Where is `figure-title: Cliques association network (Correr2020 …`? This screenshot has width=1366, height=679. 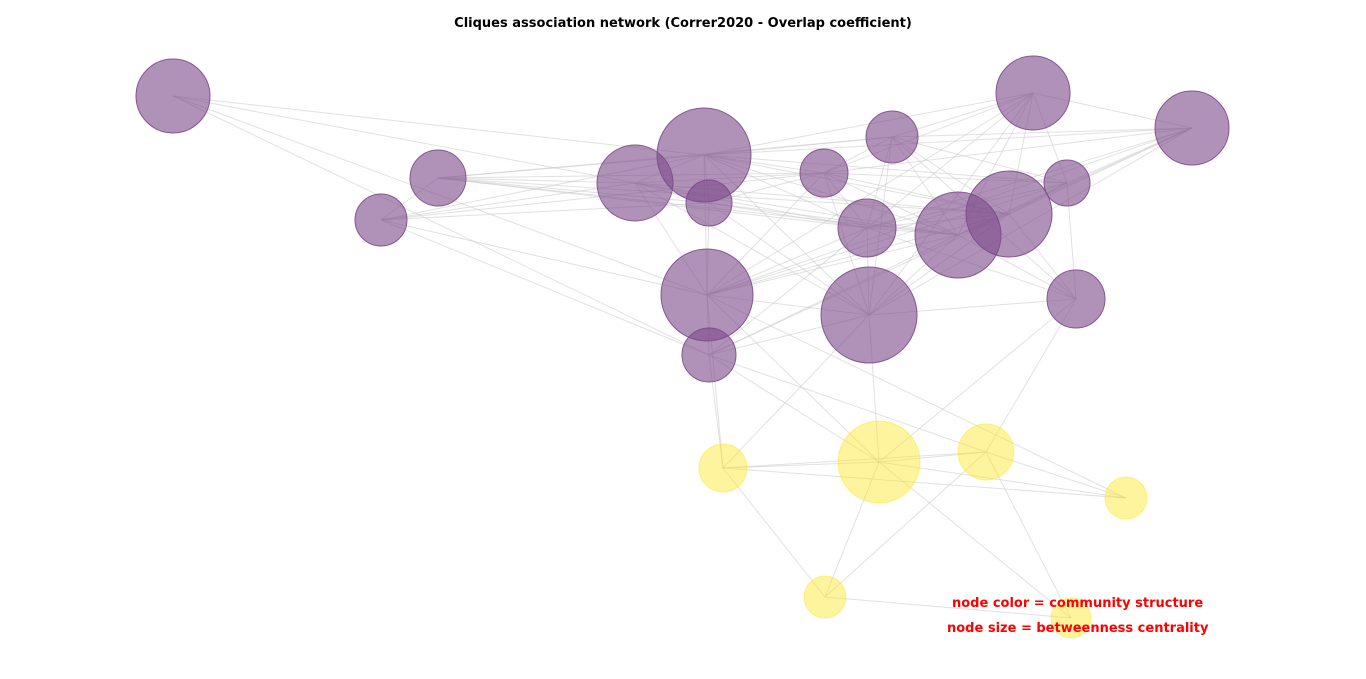 figure-title: Cliques association network (Correr2020 … is located at coordinates (683, 23).